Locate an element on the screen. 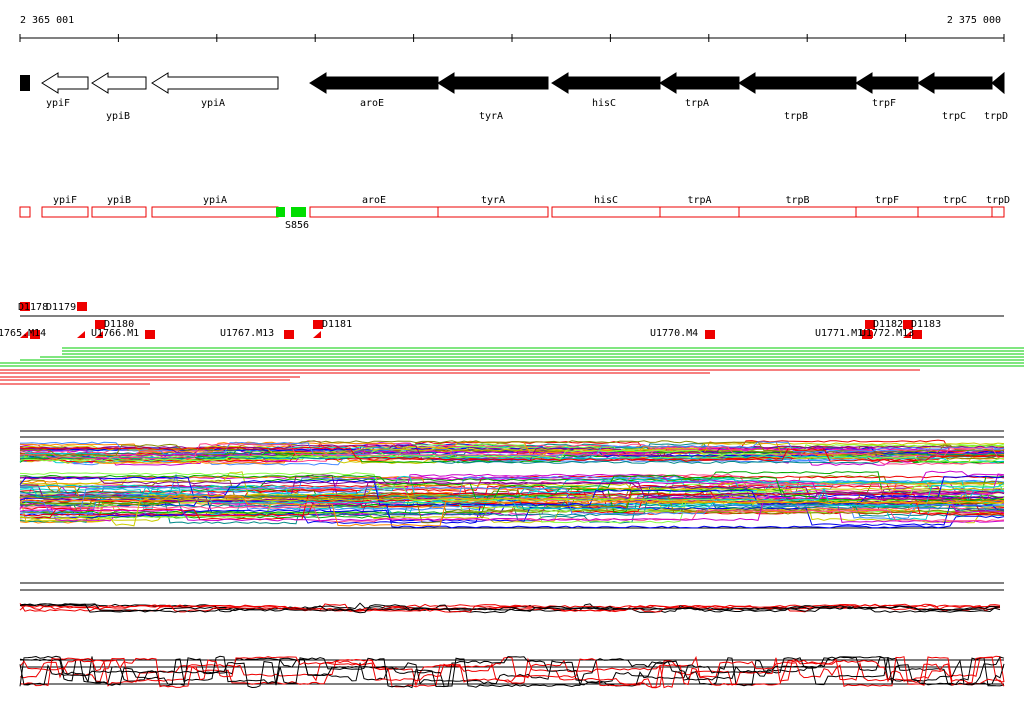 The height and width of the screenshot is (714, 1024). feature-label: aroE is located at coordinates (374, 200).